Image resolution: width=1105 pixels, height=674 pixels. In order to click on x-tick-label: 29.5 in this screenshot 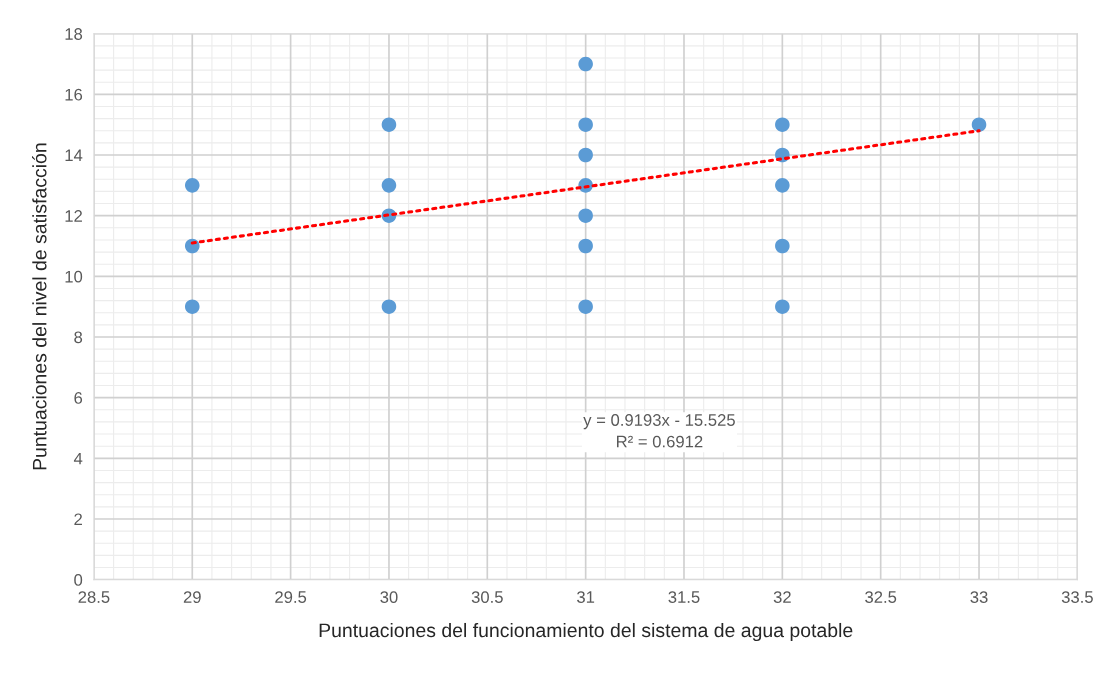, I will do `click(291, 597)`.